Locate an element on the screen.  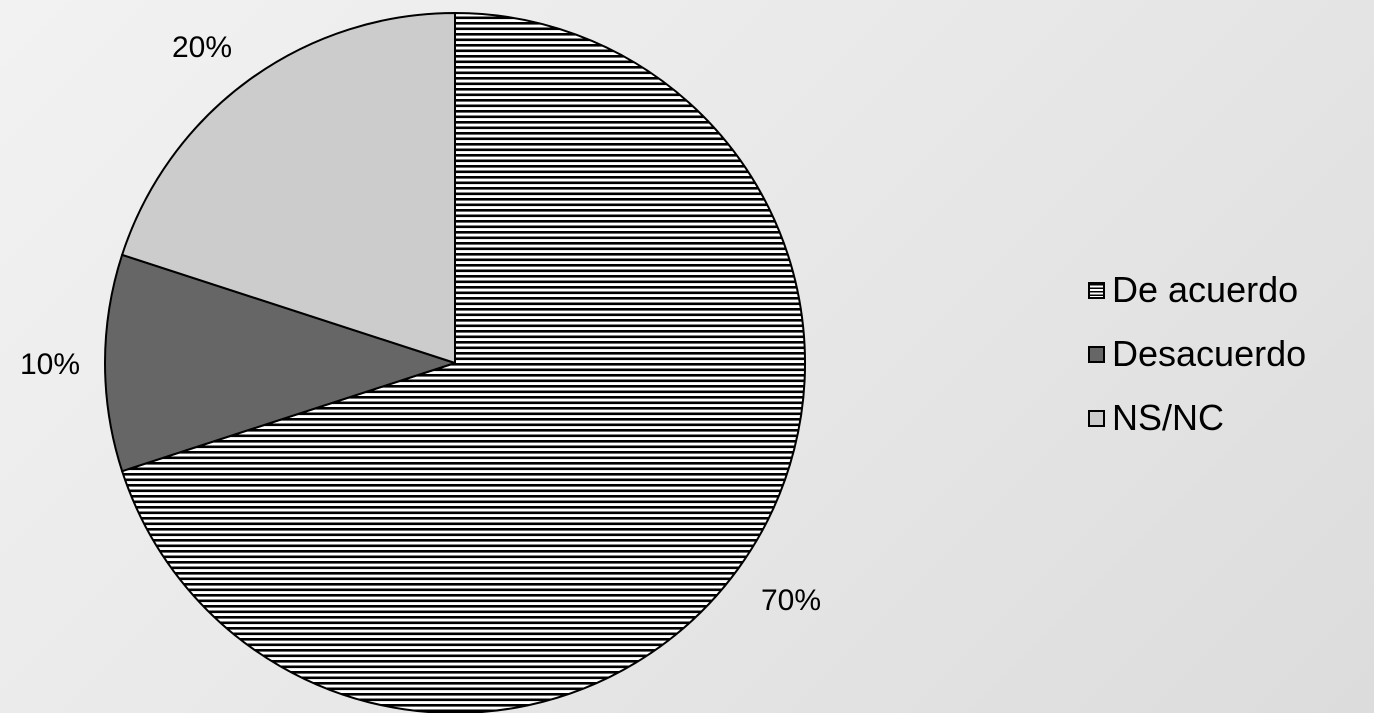
pie-slice-desacuerdo is located at coordinates (280, 363).